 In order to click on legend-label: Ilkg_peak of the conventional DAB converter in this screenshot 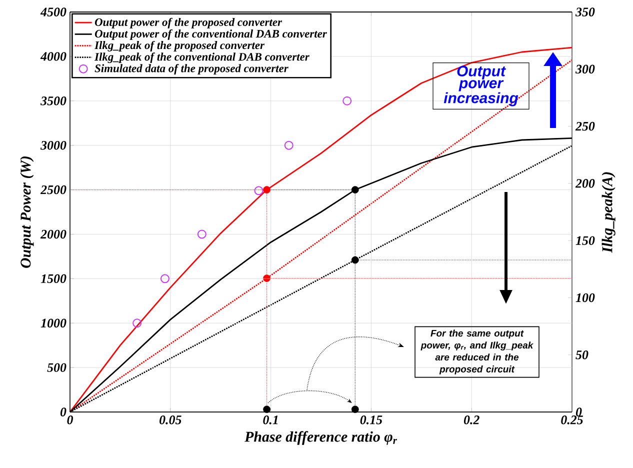, I will do `click(202, 57)`.